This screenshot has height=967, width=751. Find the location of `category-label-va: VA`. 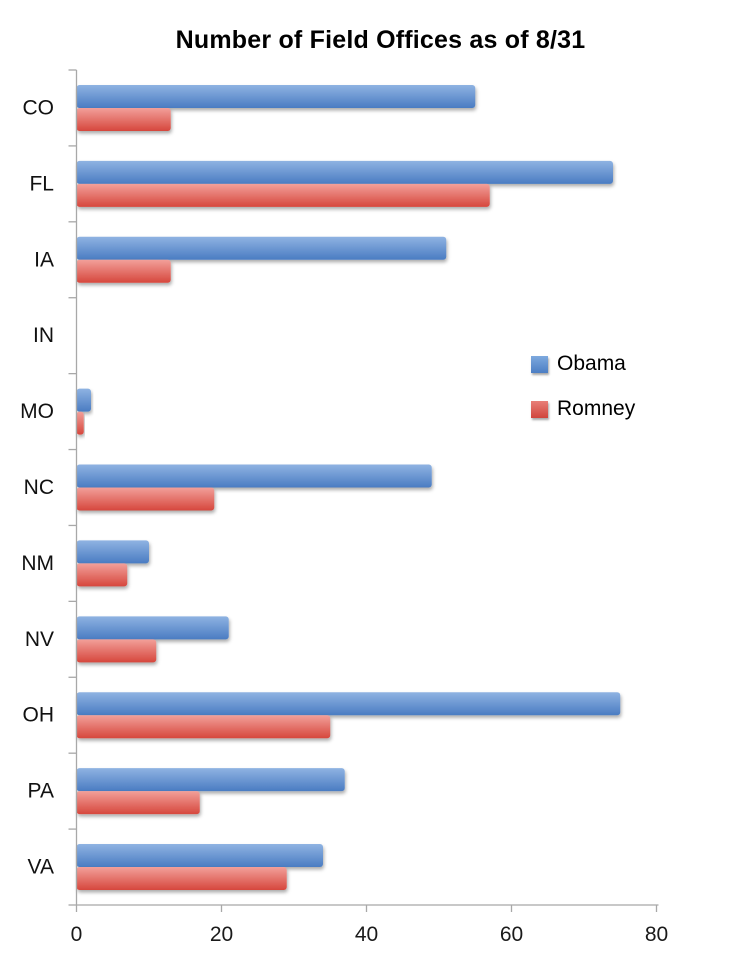

category-label-va: VA is located at coordinates (41, 867).